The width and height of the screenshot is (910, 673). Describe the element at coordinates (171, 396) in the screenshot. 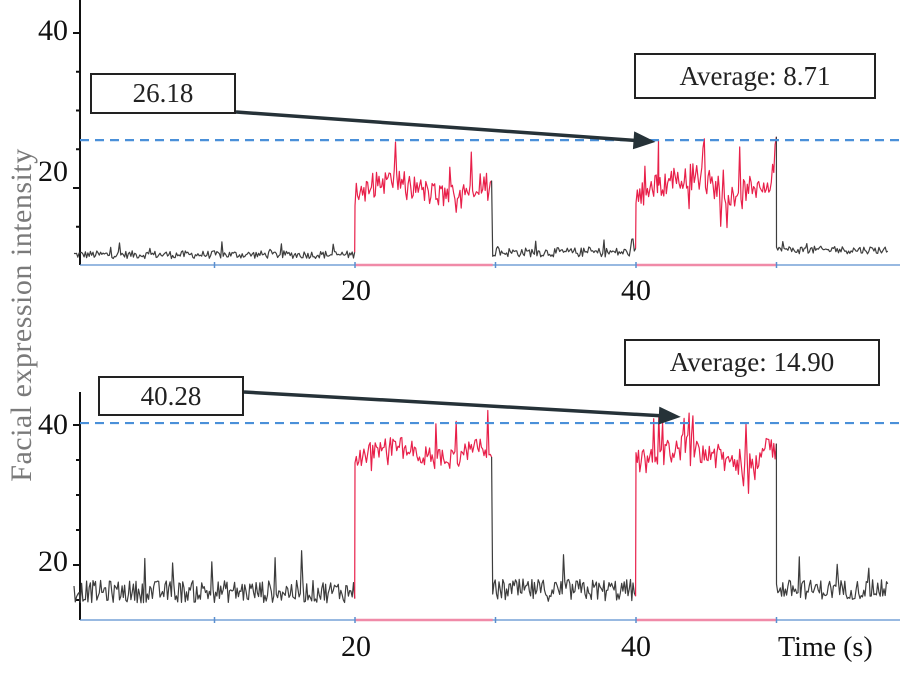

I see `bottom-peak-label: 40.28` at that location.